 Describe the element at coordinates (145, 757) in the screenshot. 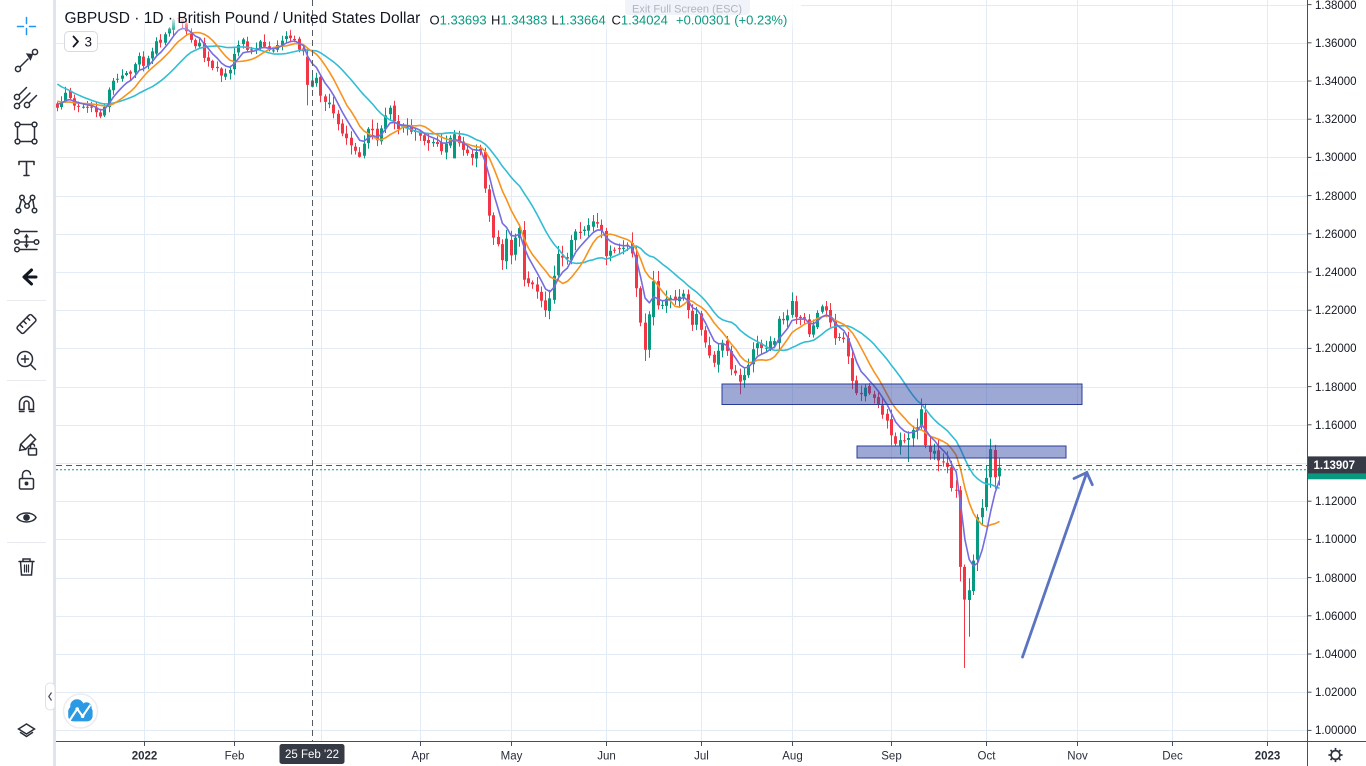

I see `svg-text: 2022` at that location.